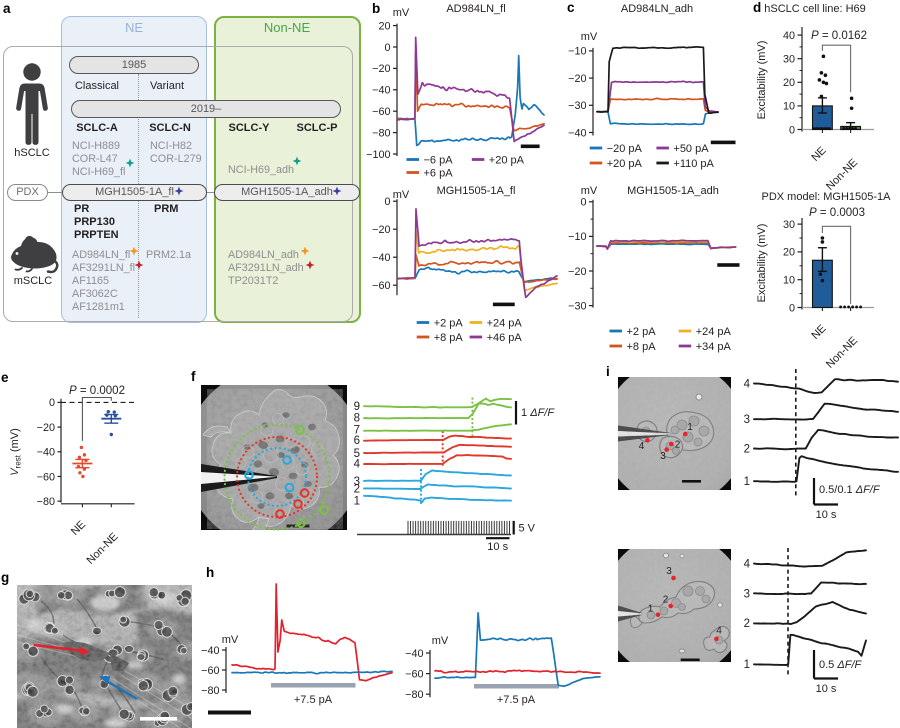  What do you see at coordinates (850, 490) in the screenshot?
I see `dff-scale-label: 0.5/0.1 ΔF/F` at bounding box center [850, 490].